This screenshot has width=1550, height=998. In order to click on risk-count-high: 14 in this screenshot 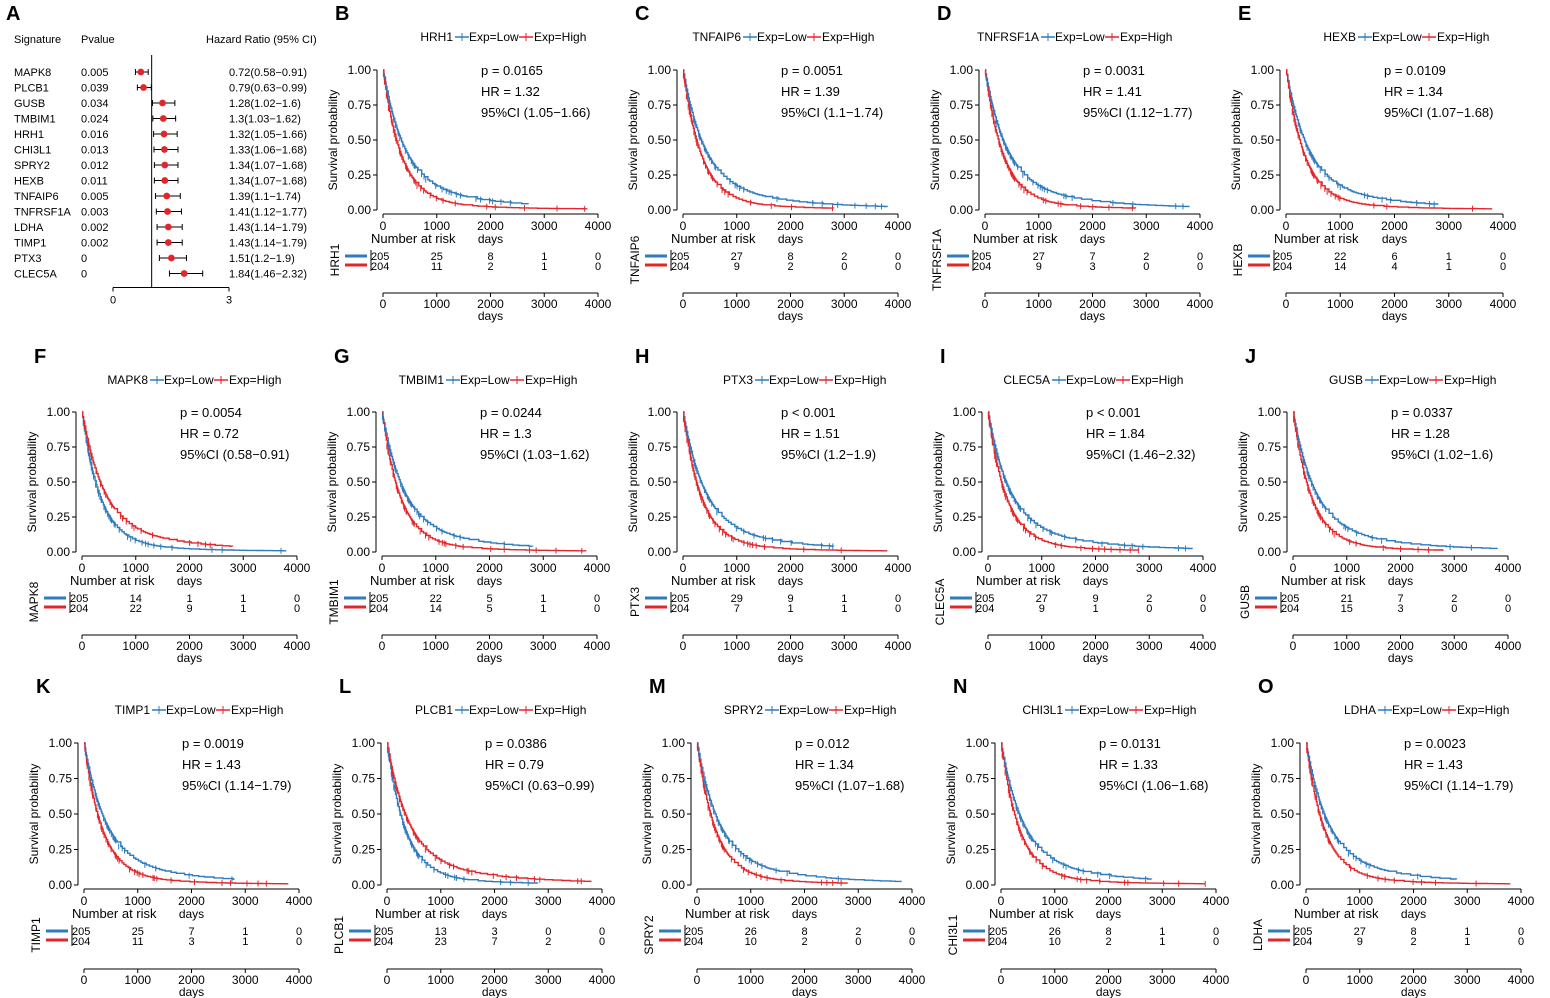, I will do `click(436, 609)`.